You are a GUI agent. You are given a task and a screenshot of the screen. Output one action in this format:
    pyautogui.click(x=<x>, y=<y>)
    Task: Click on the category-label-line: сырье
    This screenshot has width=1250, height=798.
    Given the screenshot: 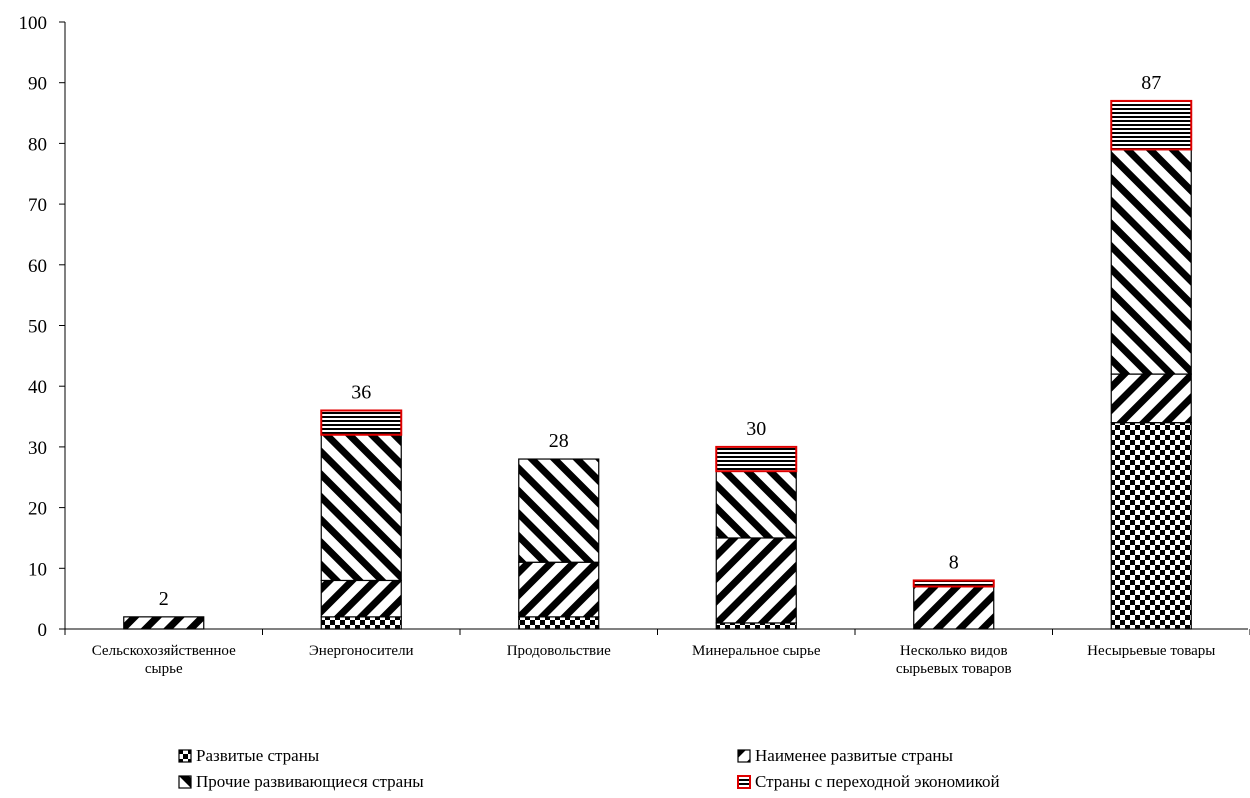 What is the action you would take?
    pyautogui.click(x=164, y=669)
    